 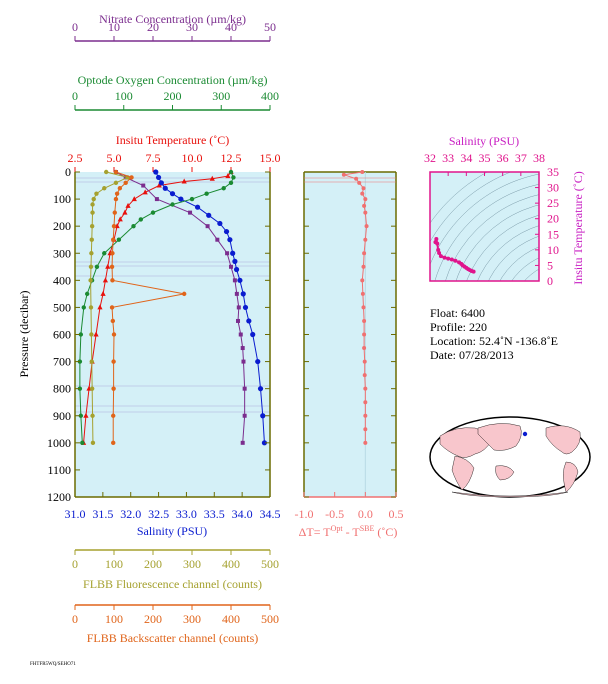 I want to click on nitrate-tick-label: 0, so click(x=75, y=27).